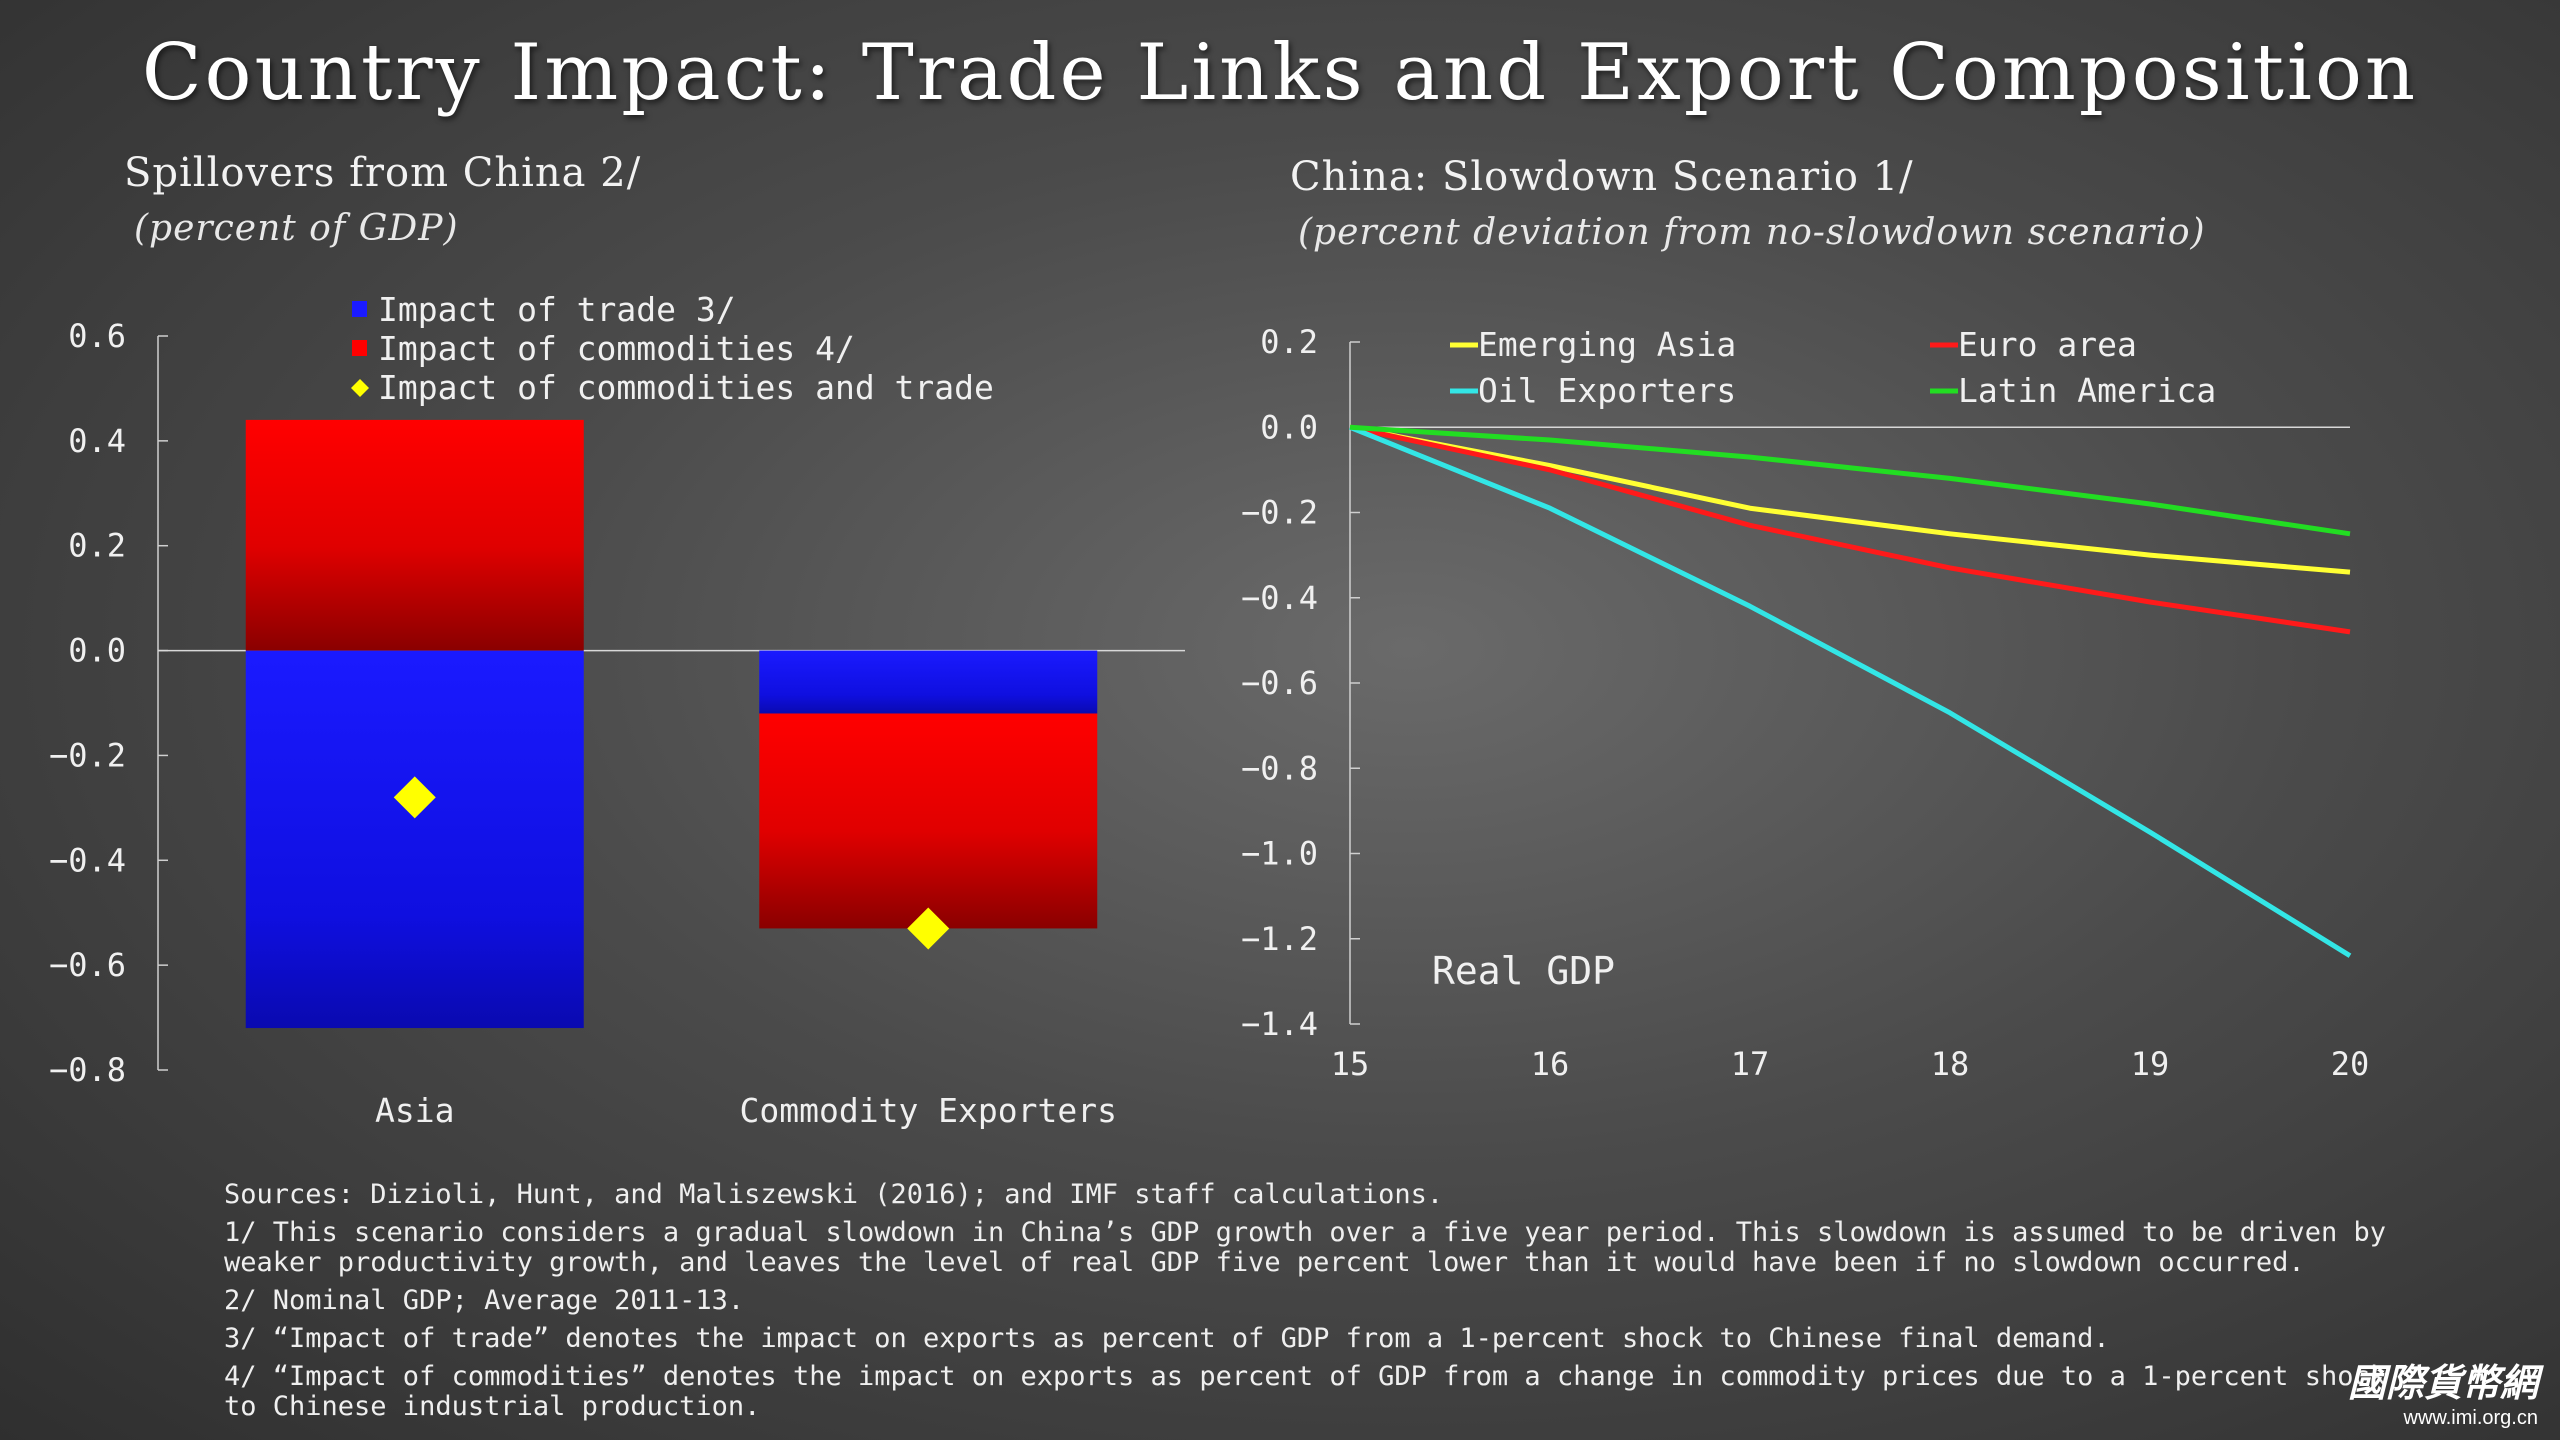  What do you see at coordinates (1850, 480) in the screenshot?
I see `series-line-latin-america` at bounding box center [1850, 480].